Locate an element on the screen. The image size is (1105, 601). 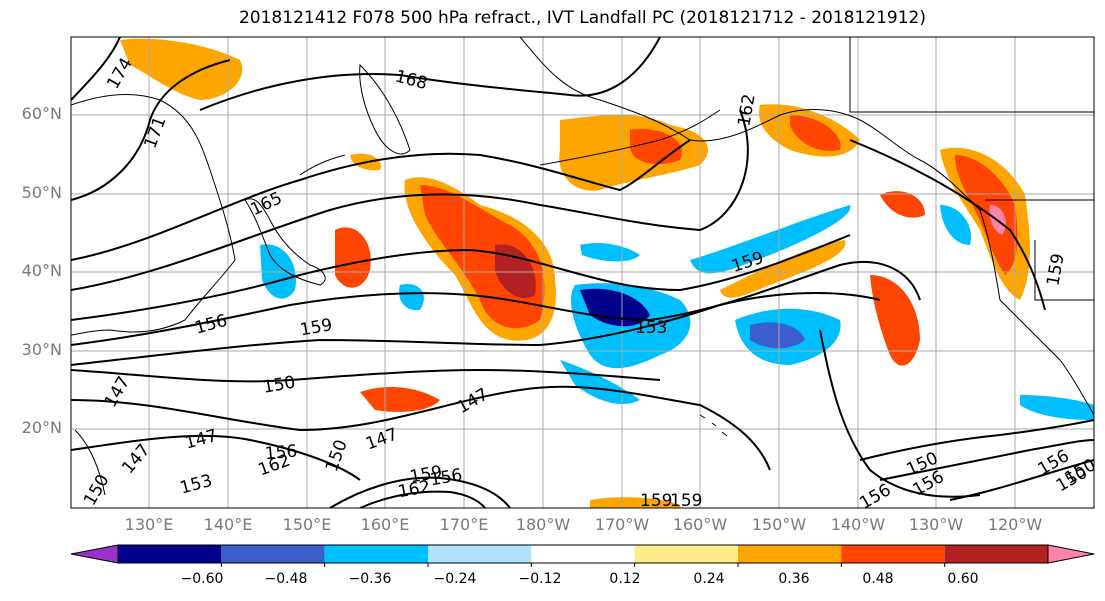
hawaii-islands is located at coordinates (713, 425).